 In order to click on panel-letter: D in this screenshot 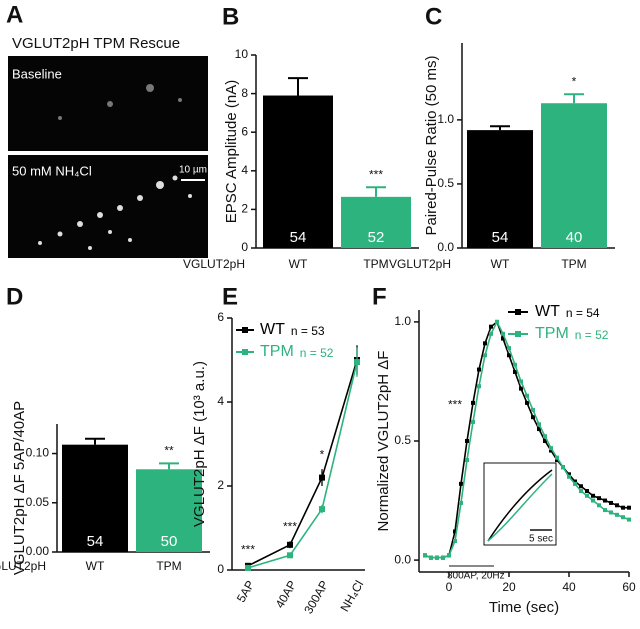, I will do `click(14, 296)`.